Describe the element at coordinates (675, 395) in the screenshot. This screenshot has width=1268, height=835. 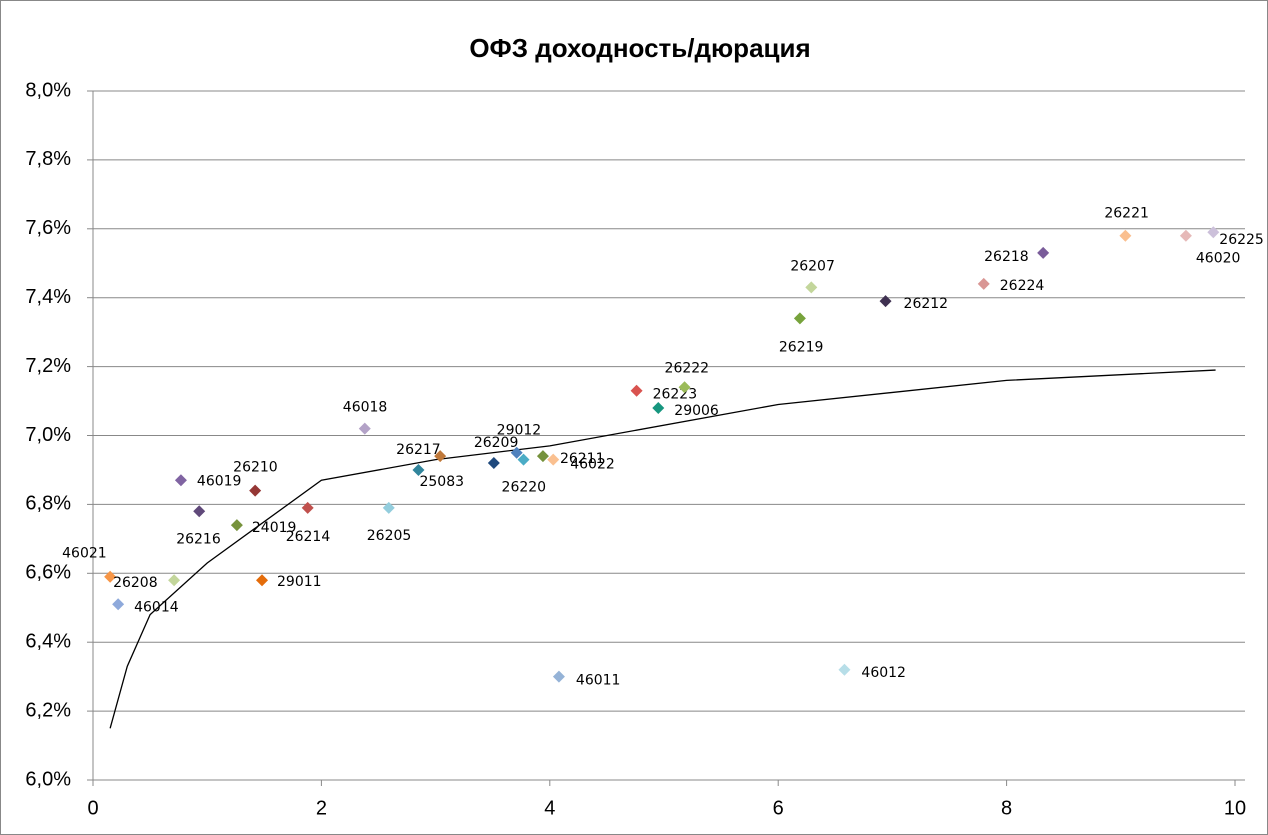
I see `point-label: 26223` at that location.